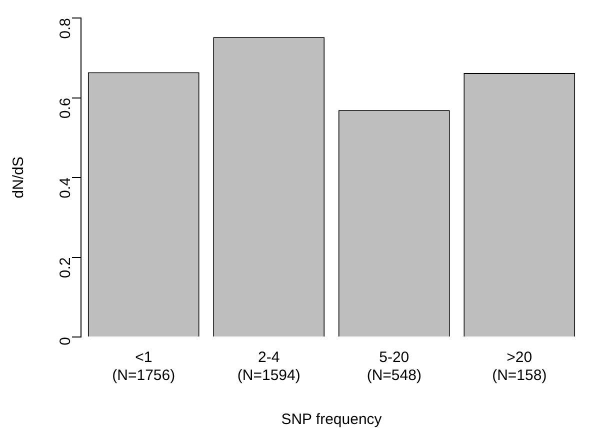 This screenshot has width=590, height=433. What do you see at coordinates (19, 177) in the screenshot?
I see `y-axis-title: dN/dS` at bounding box center [19, 177].